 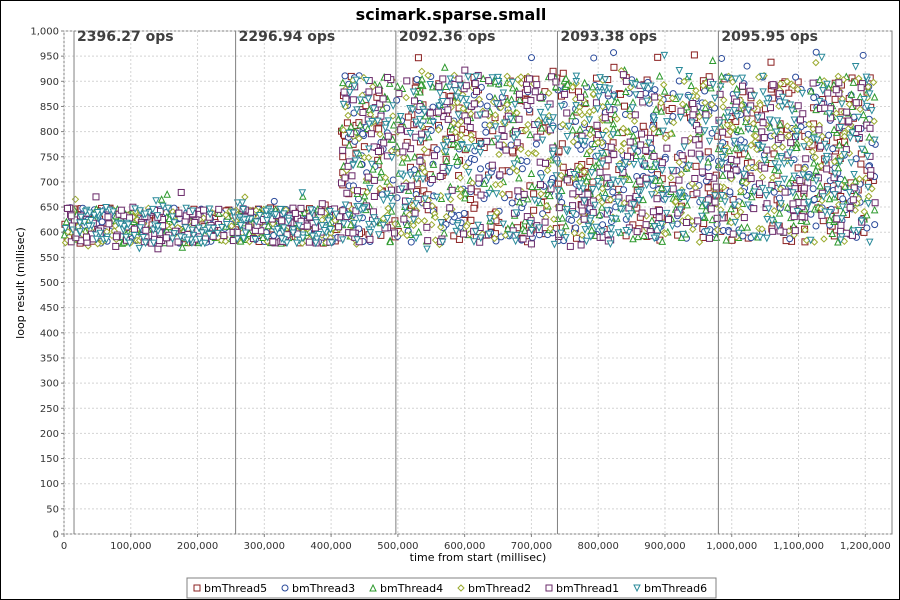 What do you see at coordinates (44, 32) in the screenshot?
I see `y-tick-label: 1,000` at bounding box center [44, 32].